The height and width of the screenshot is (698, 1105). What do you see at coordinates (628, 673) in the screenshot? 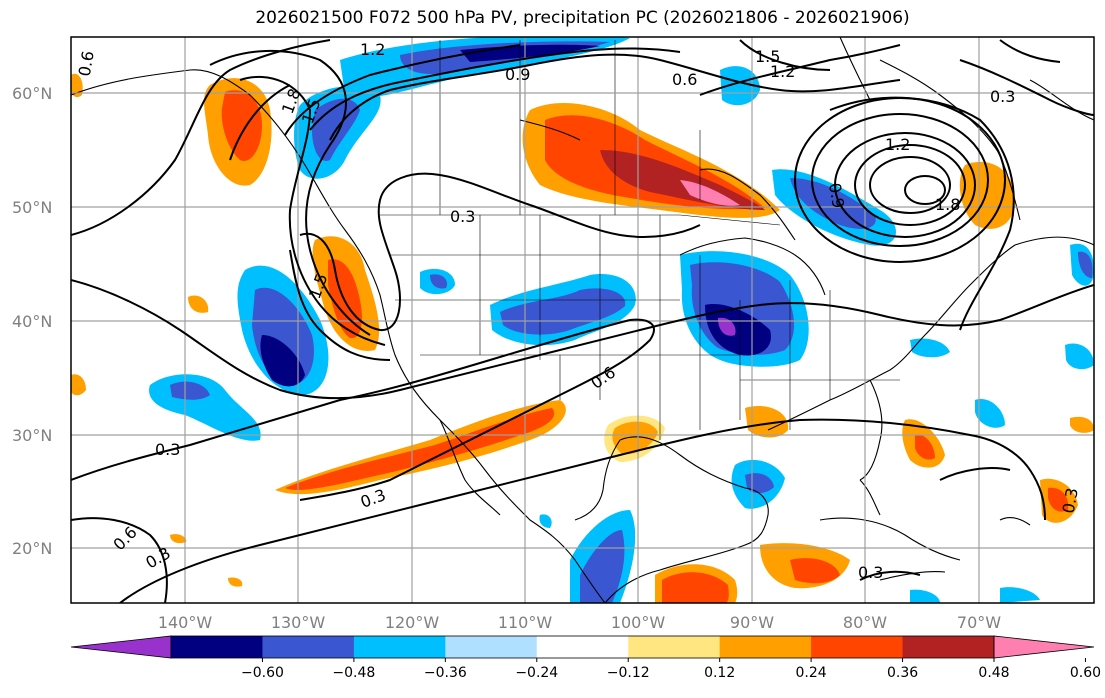
I see `colorbar-tick-label: −0.12` at bounding box center [628, 673].